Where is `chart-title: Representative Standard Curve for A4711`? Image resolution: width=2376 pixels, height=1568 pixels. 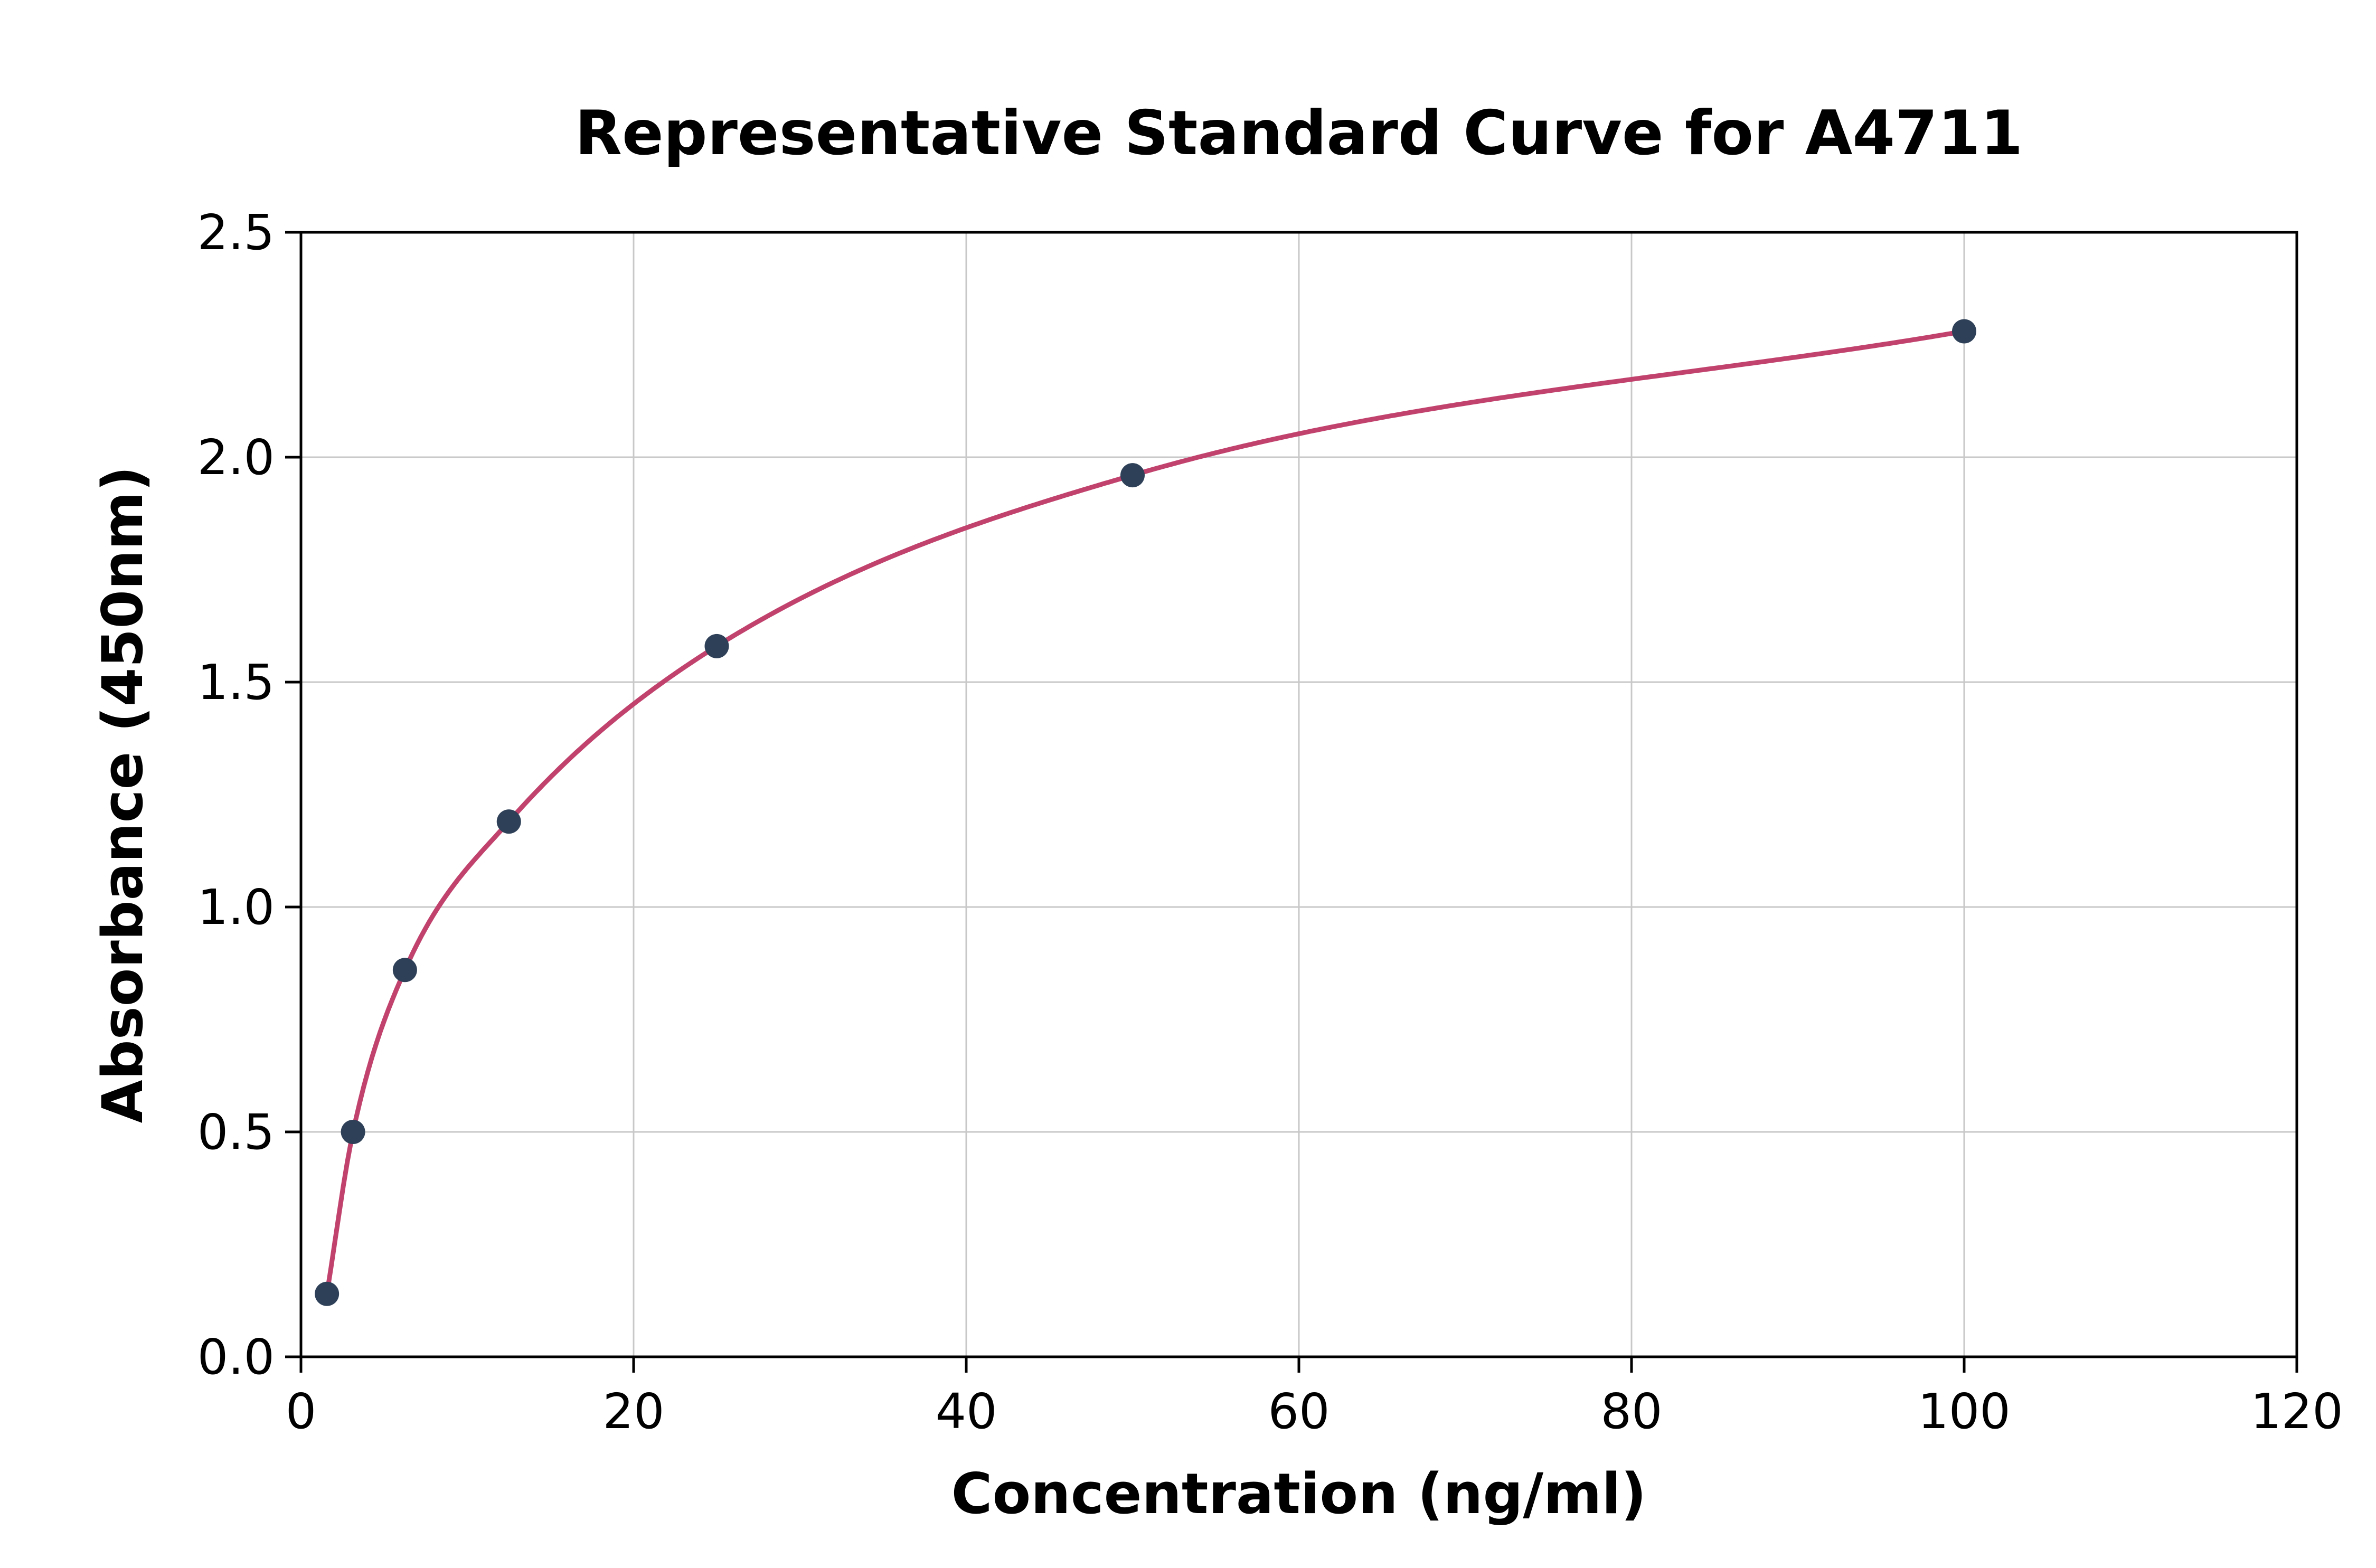 chart-title: Representative Standard Curve for A4711 is located at coordinates (1298, 133).